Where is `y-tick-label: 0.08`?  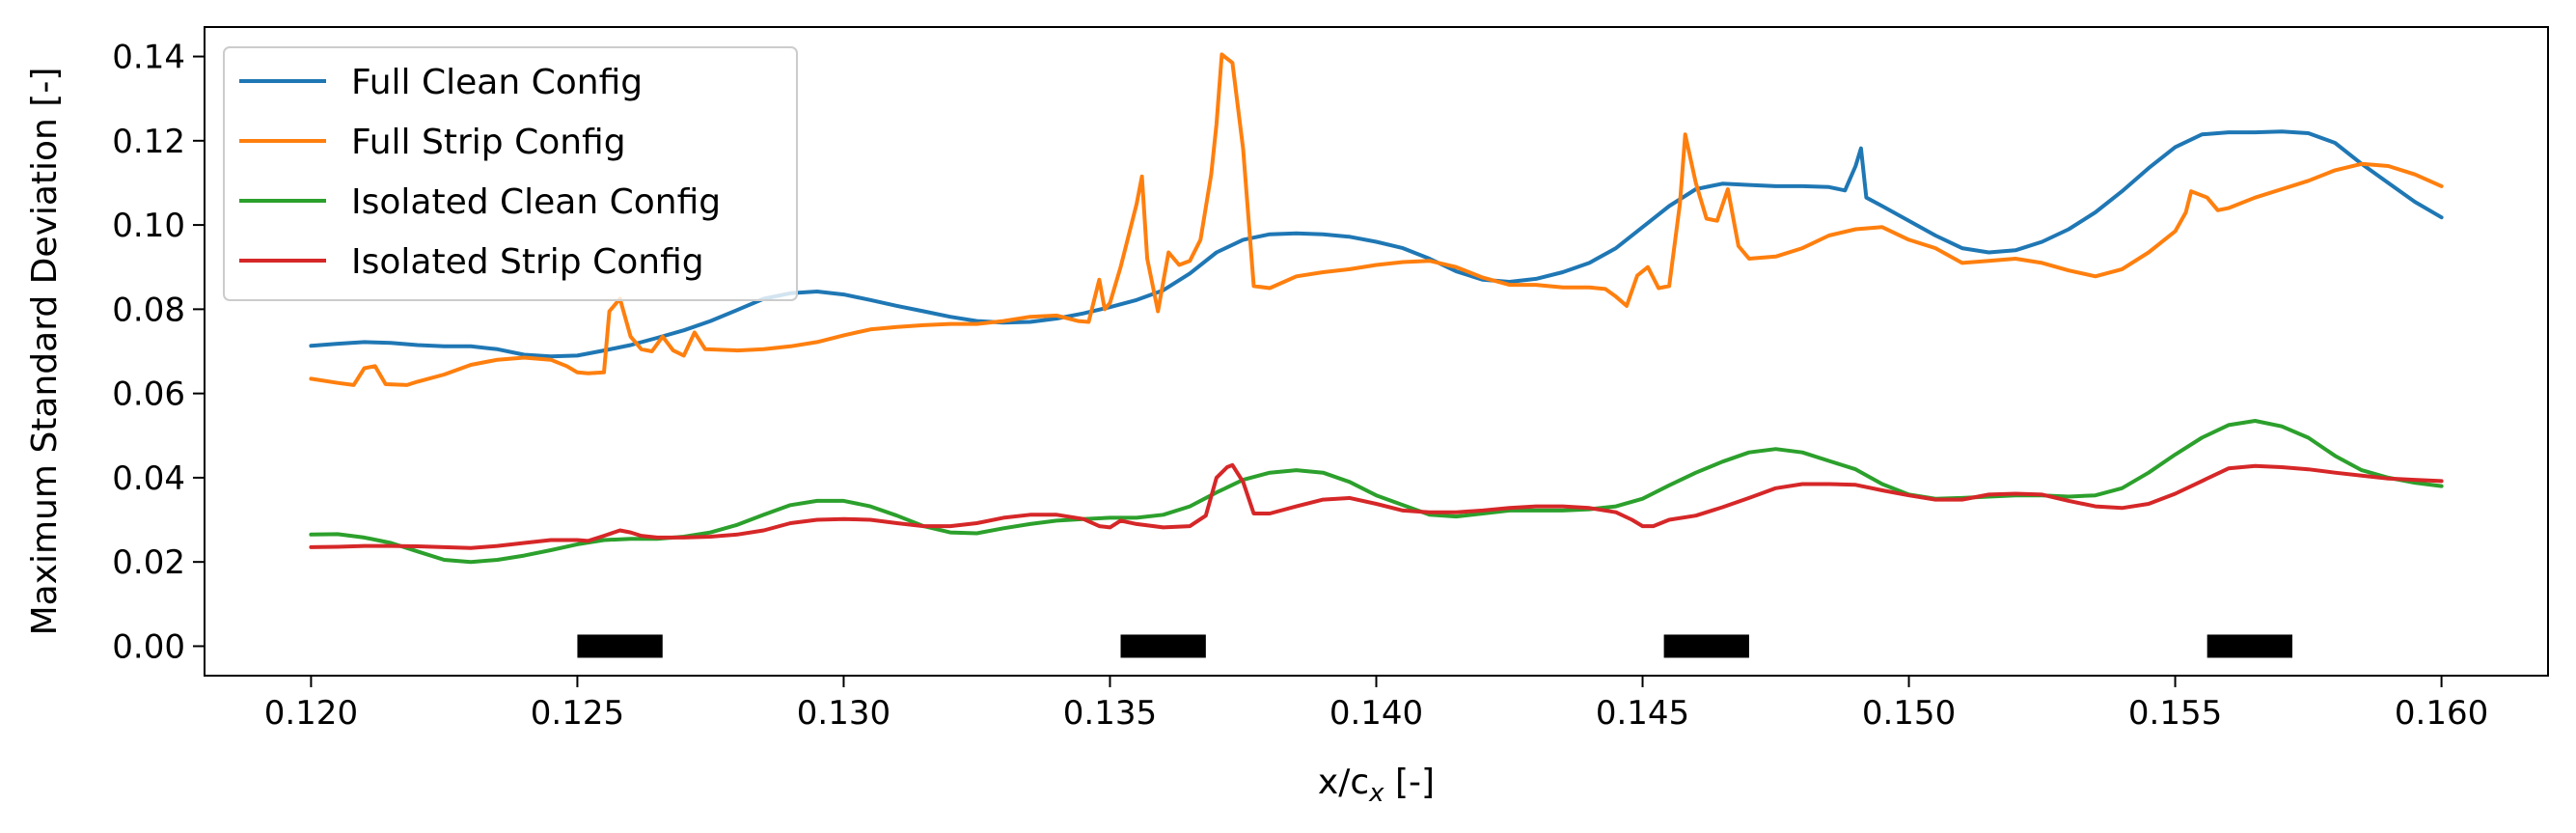 y-tick-label: 0.08 is located at coordinates (148, 310).